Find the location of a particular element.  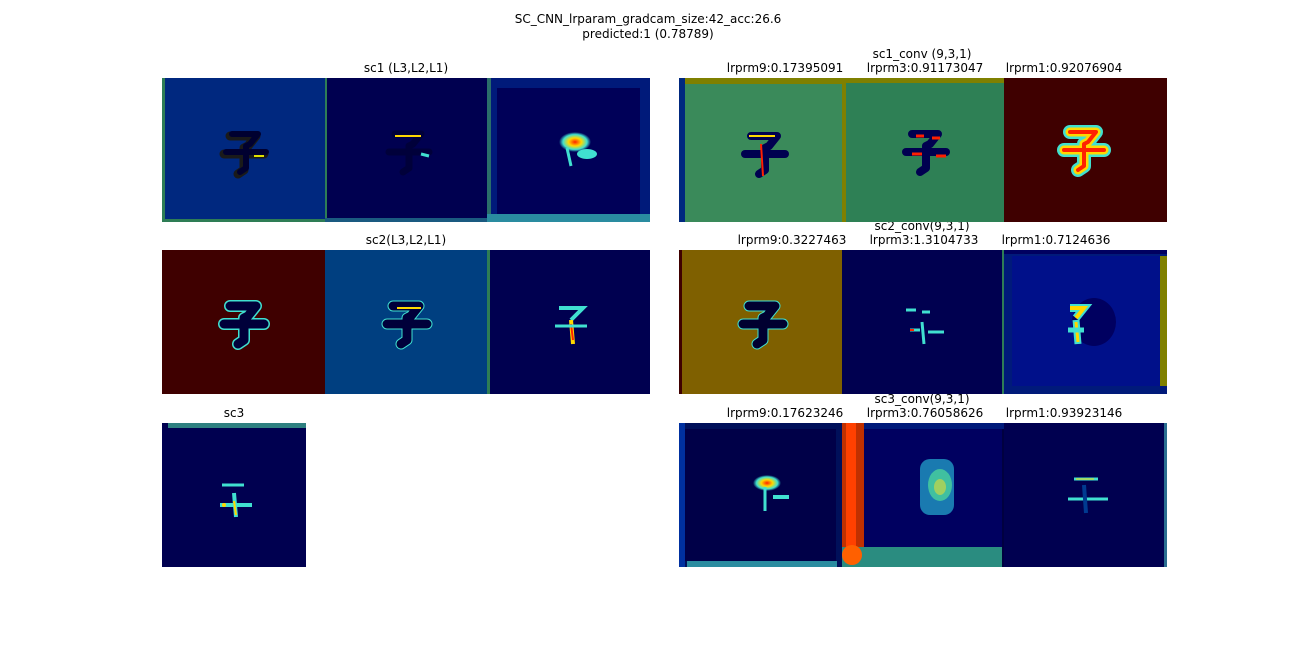

row2-label-1: lrprm9:0.3227463 is located at coordinates (792, 240).